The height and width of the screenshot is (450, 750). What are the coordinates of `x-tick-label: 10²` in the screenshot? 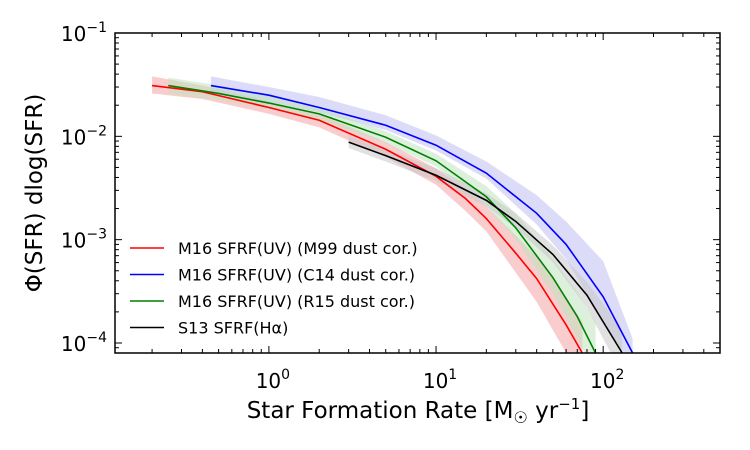 It's located at (607, 380).